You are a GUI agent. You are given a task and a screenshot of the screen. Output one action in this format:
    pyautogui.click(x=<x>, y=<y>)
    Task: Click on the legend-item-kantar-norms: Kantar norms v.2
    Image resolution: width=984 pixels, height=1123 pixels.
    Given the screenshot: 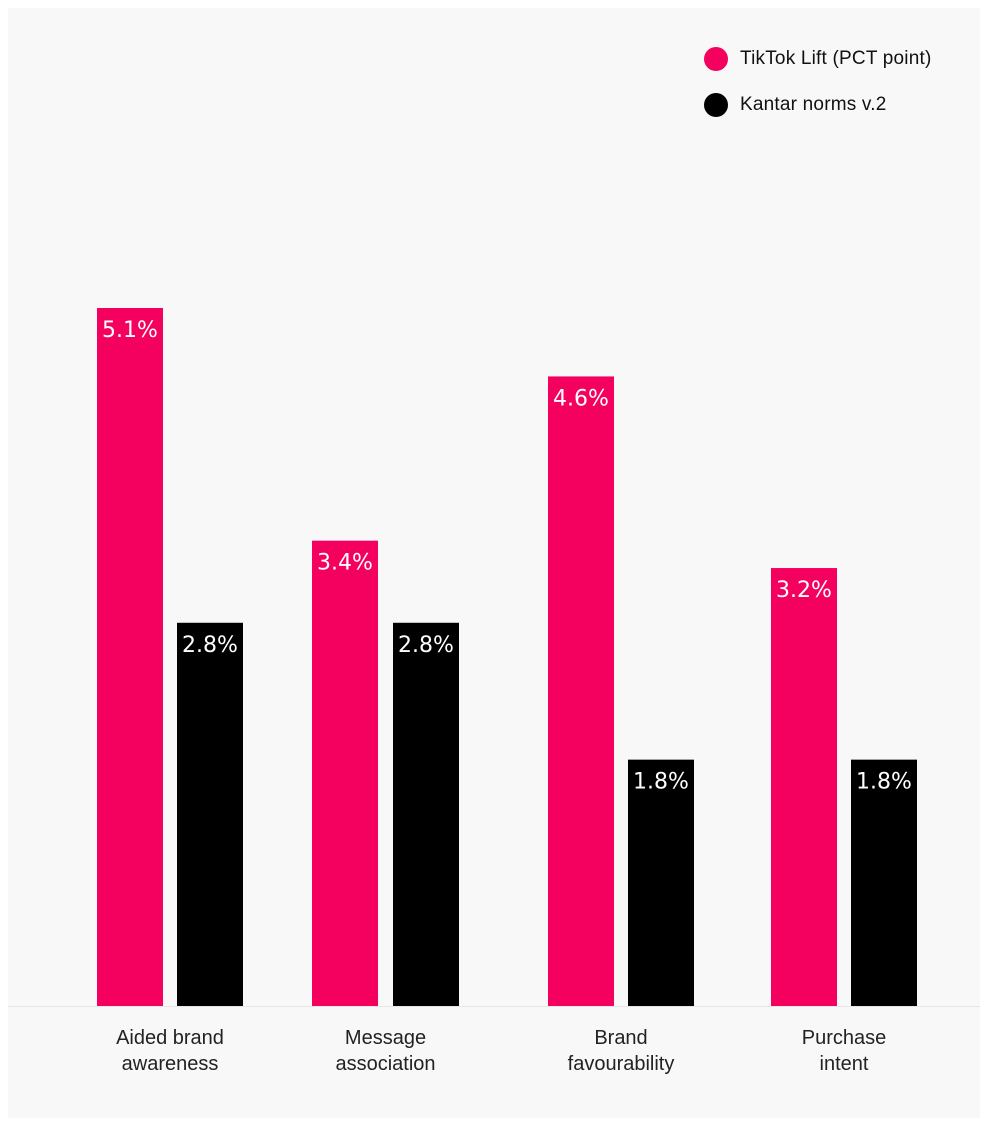 What is the action you would take?
    pyautogui.click(x=817, y=105)
    